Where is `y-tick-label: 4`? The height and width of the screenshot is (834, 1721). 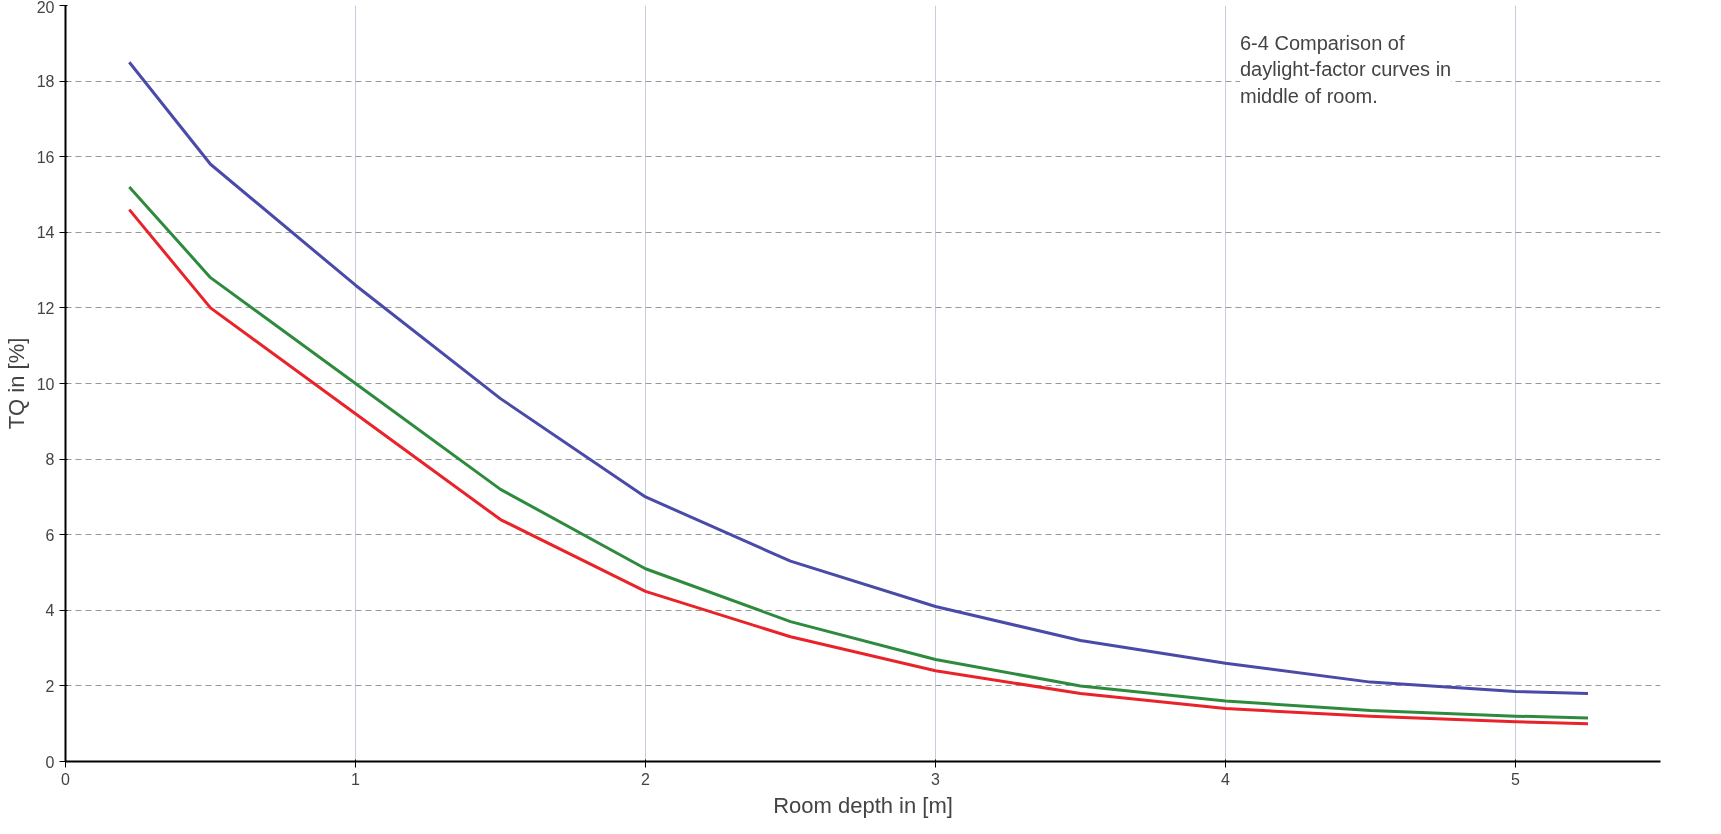 y-tick-label: 4 is located at coordinates (50, 611).